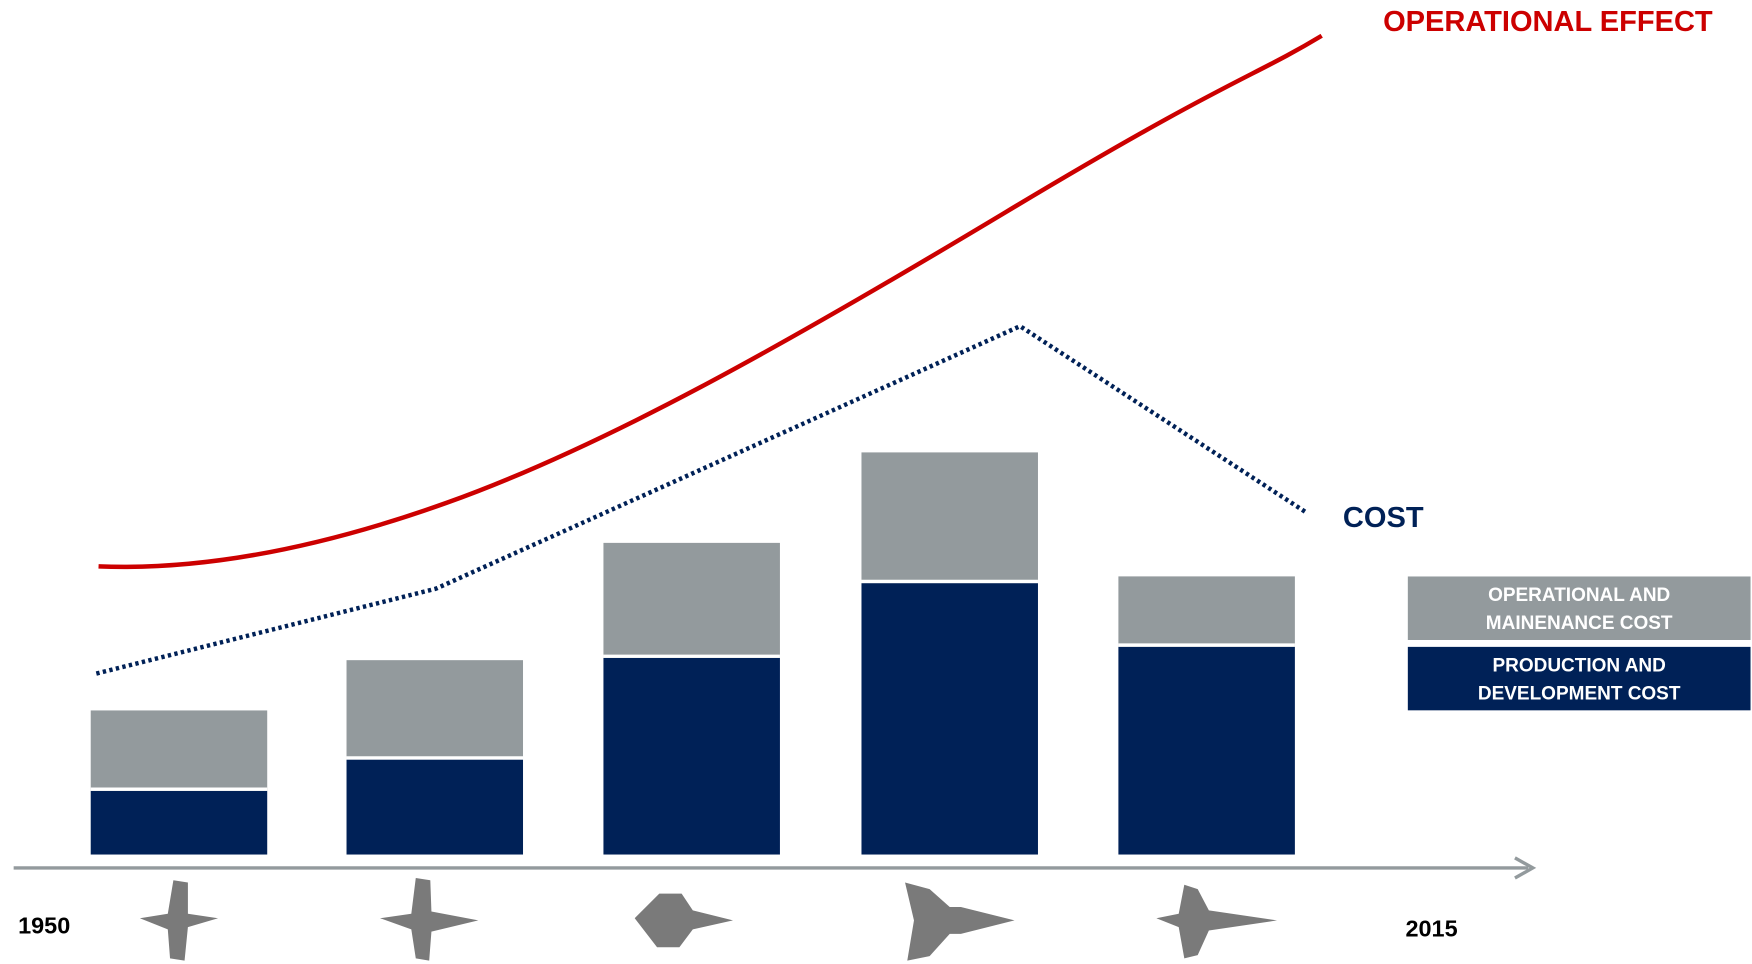  I want to click on legend-item: OPERATIONAL AND MAINENANCE COST, so click(1579, 608).